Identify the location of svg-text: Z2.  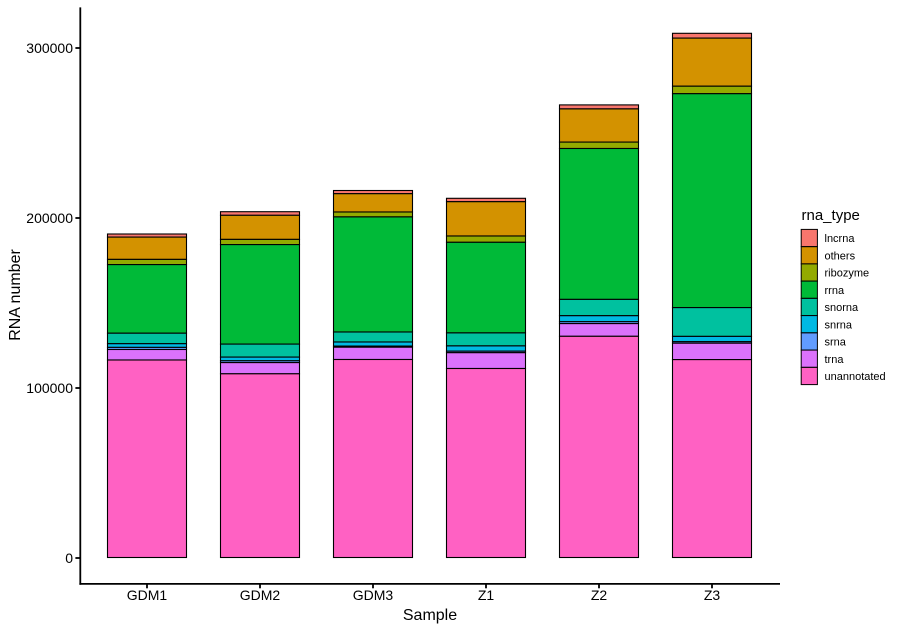
(599, 595).